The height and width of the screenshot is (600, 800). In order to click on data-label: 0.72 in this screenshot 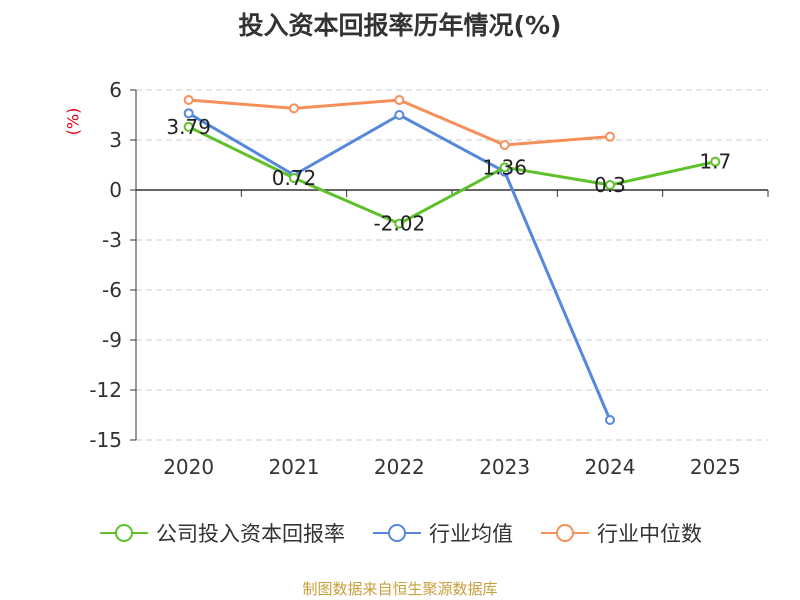, I will do `click(294, 178)`.